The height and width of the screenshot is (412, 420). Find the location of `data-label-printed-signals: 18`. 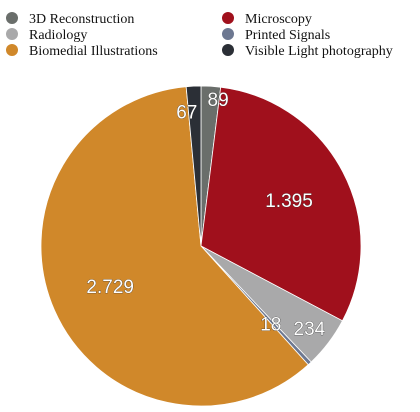

data-label-printed-signals: 18 is located at coordinates (270, 325).